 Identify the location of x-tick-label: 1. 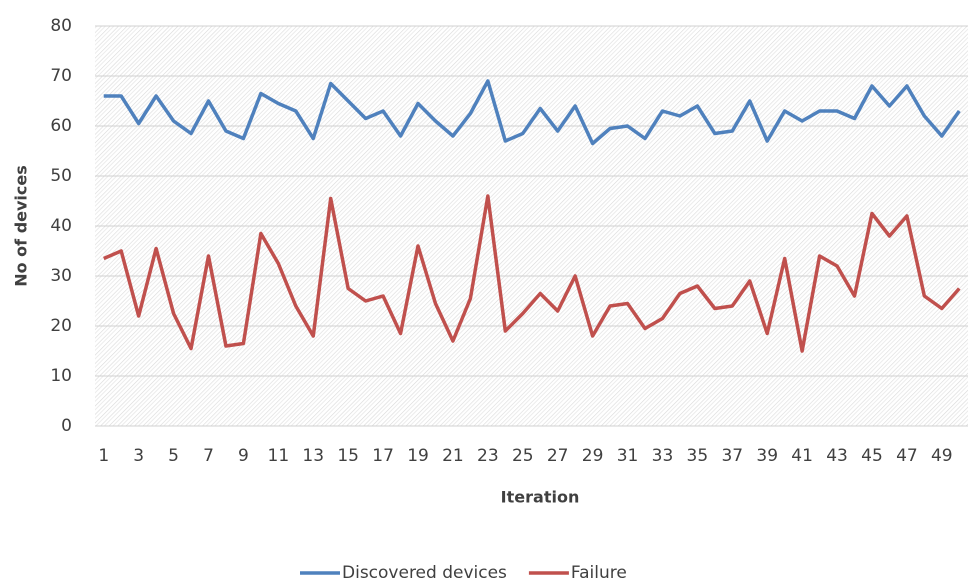
(103, 456).